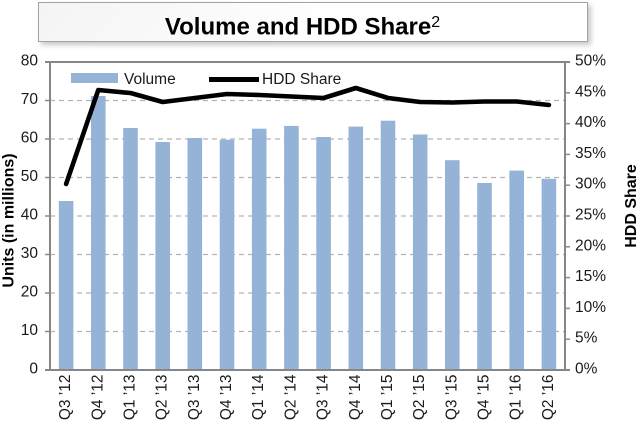 This screenshot has height=421, width=637. I want to click on svg-text: Q2 ’16, so click(548, 398).